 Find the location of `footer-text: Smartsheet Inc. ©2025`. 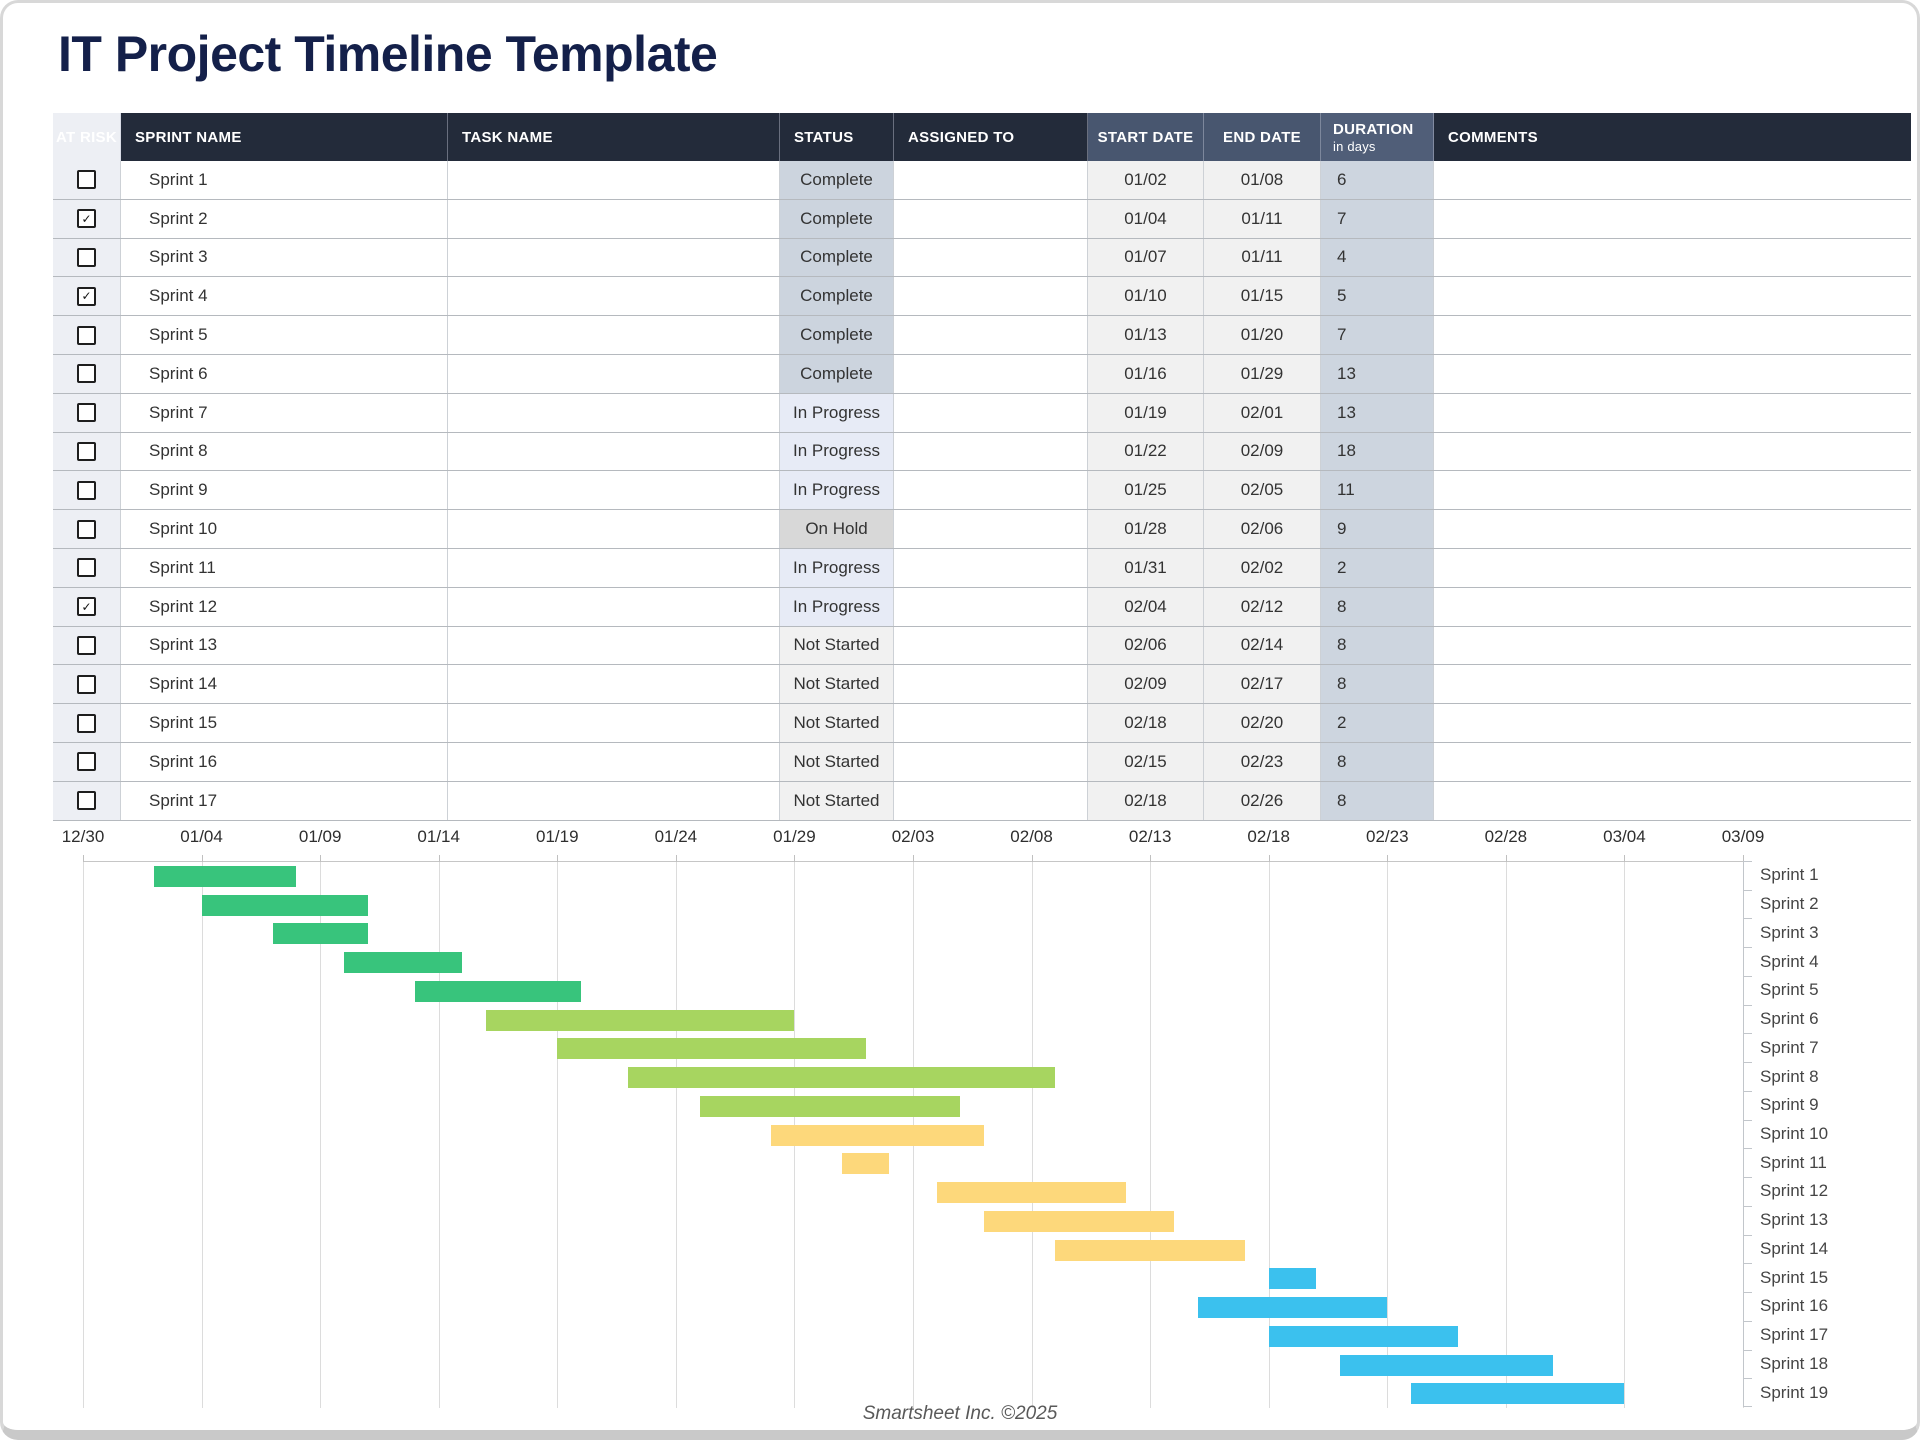

footer-text: Smartsheet Inc. ©2025 is located at coordinates (960, 1413).